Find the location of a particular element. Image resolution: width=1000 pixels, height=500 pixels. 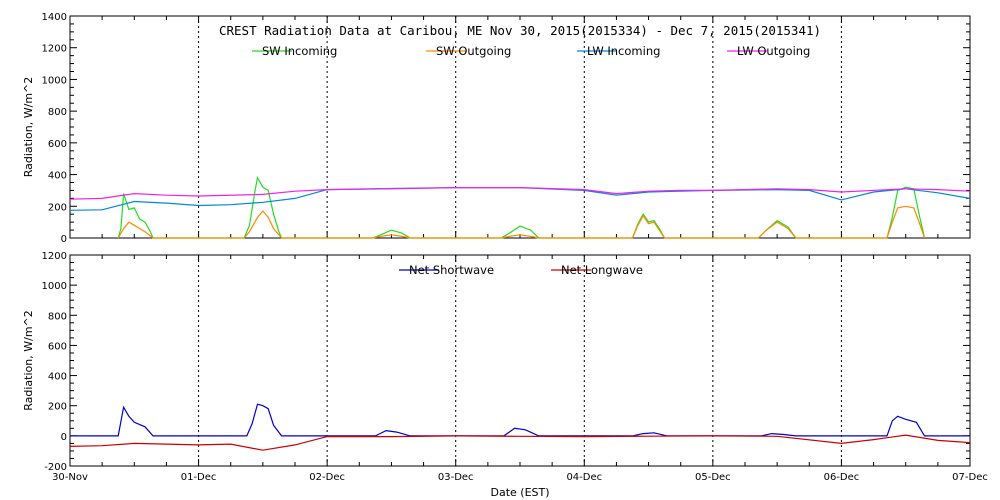

legend-label: SW Outgoing is located at coordinates (473, 51).